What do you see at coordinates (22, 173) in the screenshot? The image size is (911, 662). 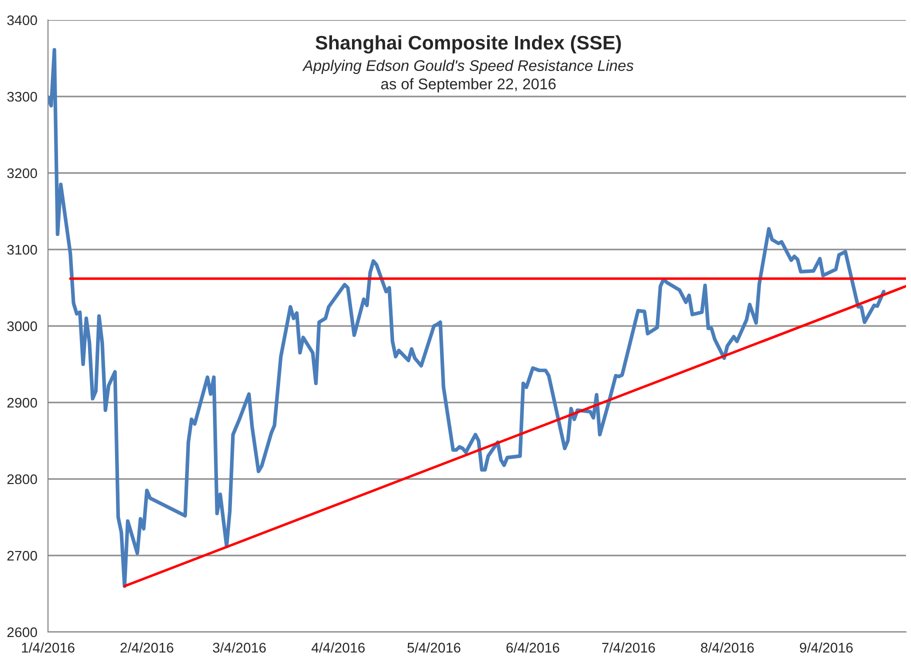 I see `y-tick-label: 3200` at bounding box center [22, 173].